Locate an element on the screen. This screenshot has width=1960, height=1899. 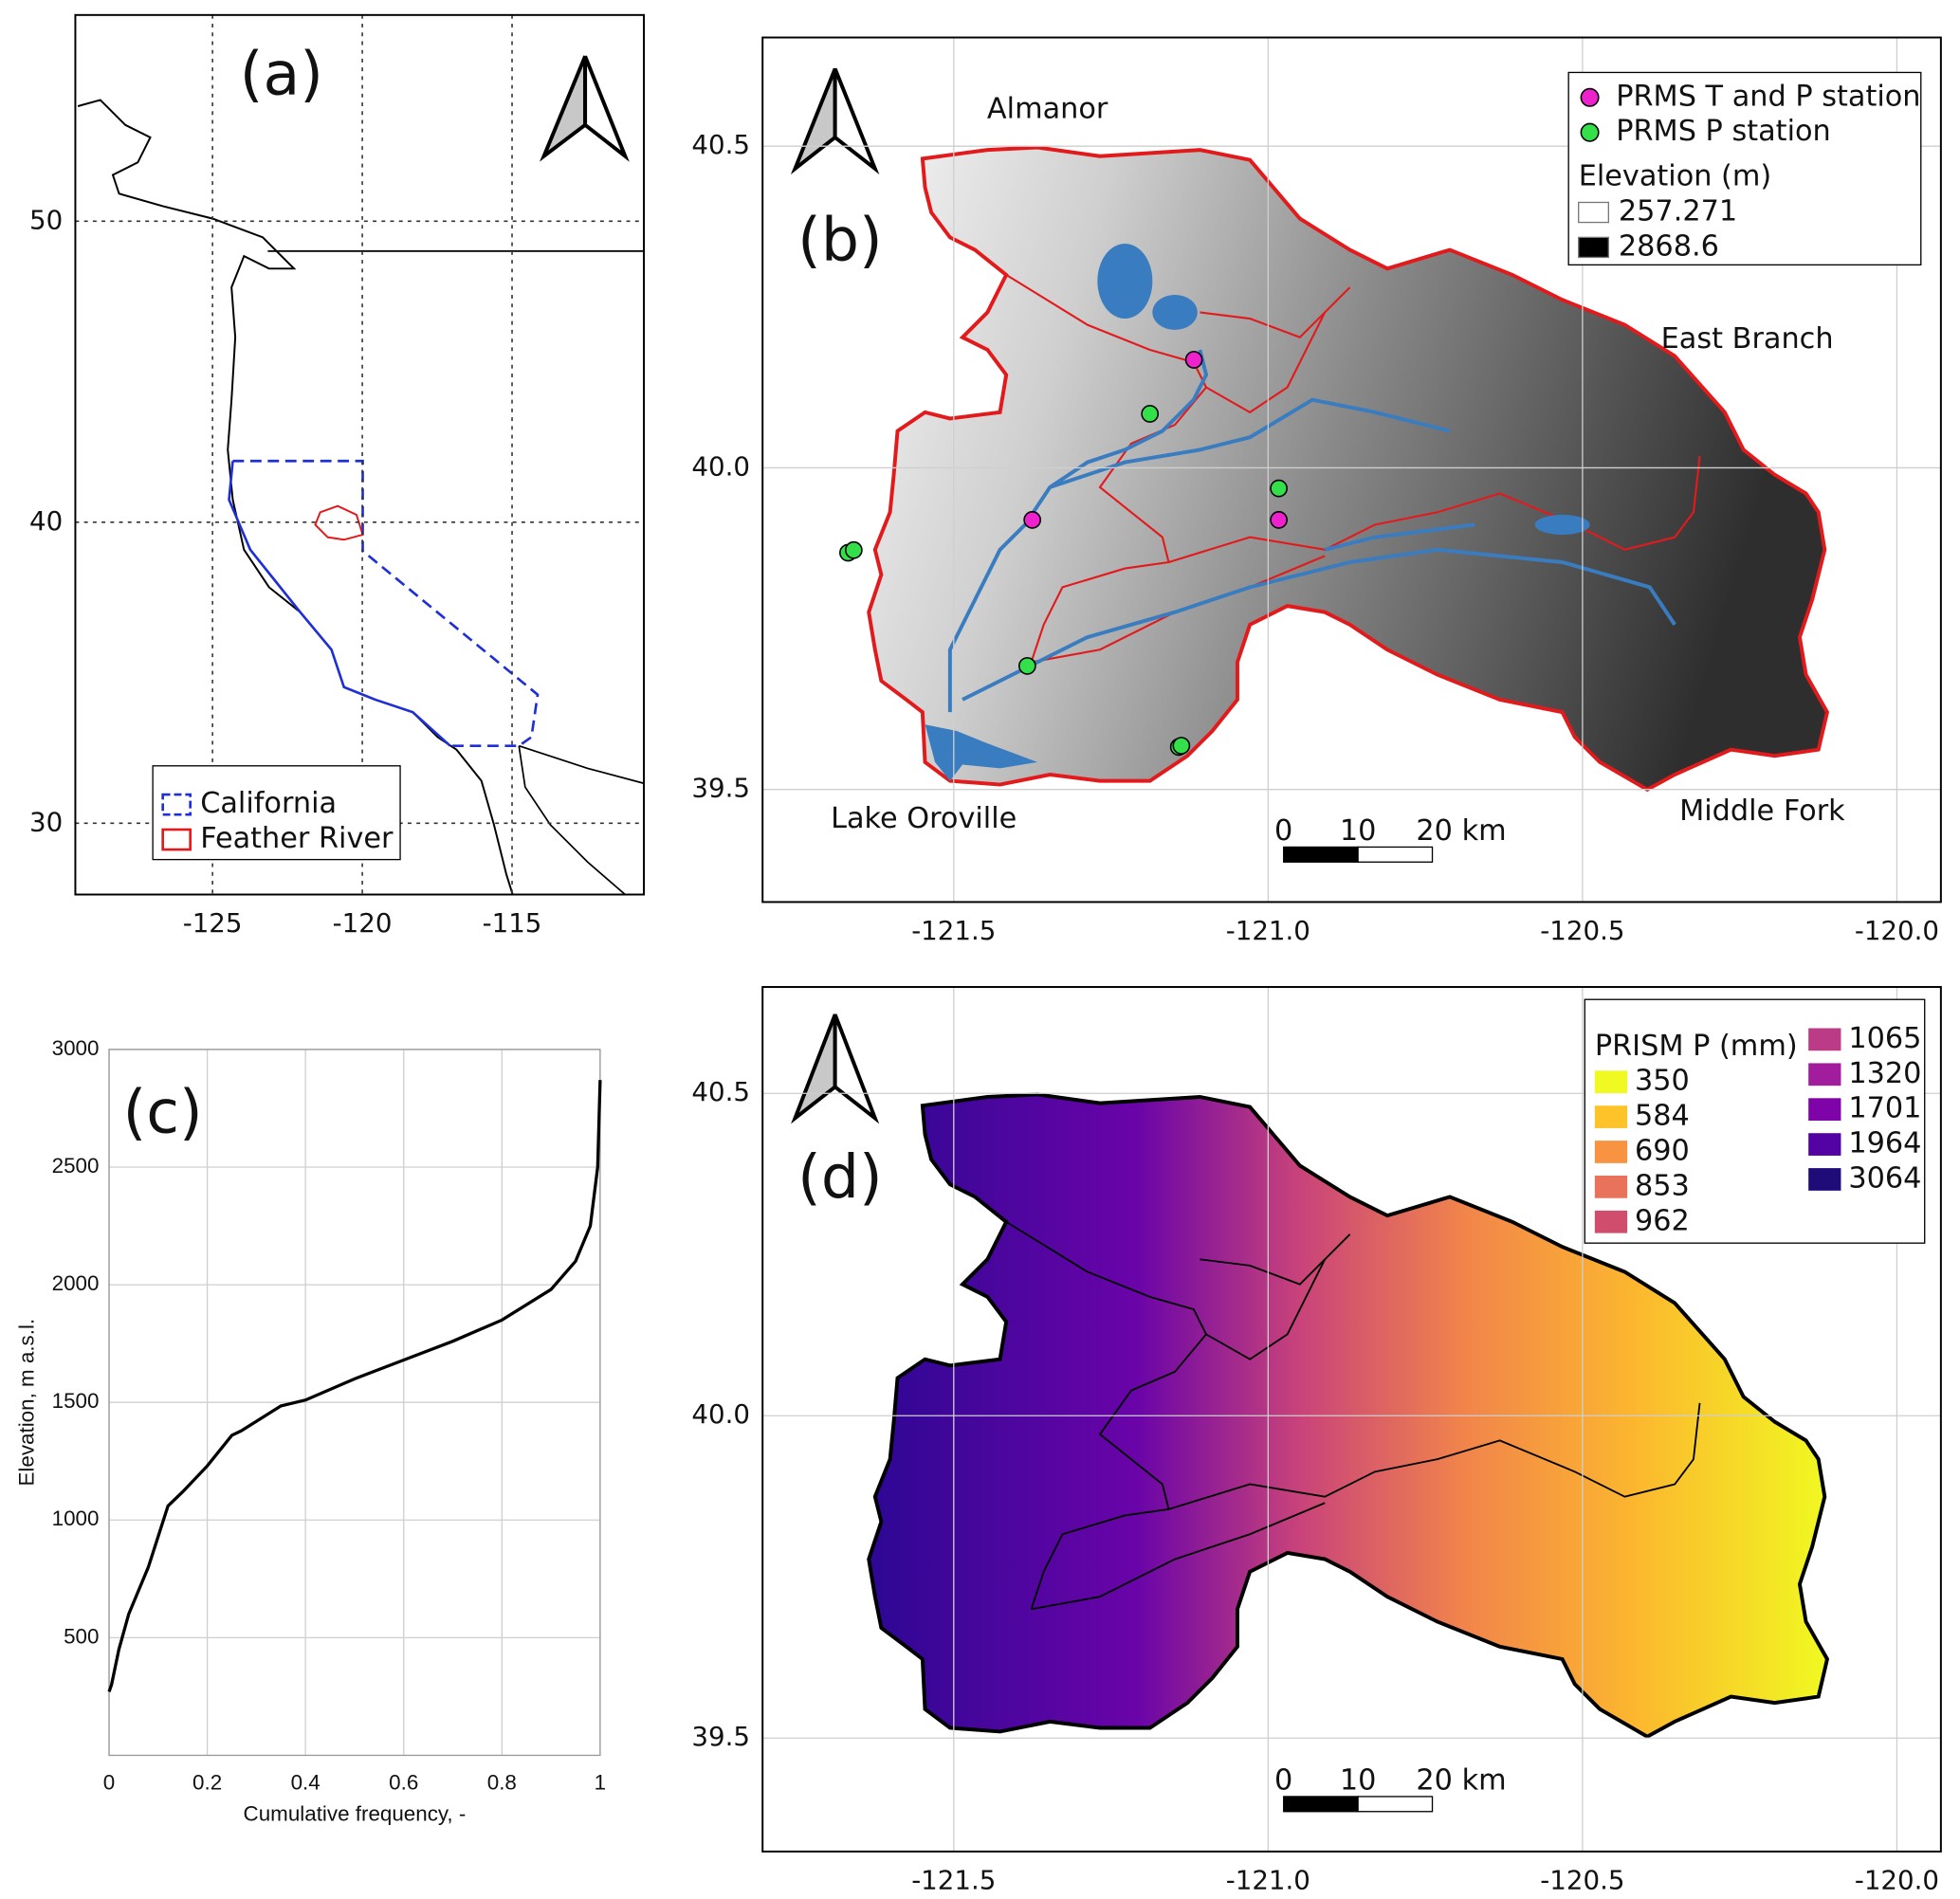
cdf-line is located at coordinates (354, 1386).